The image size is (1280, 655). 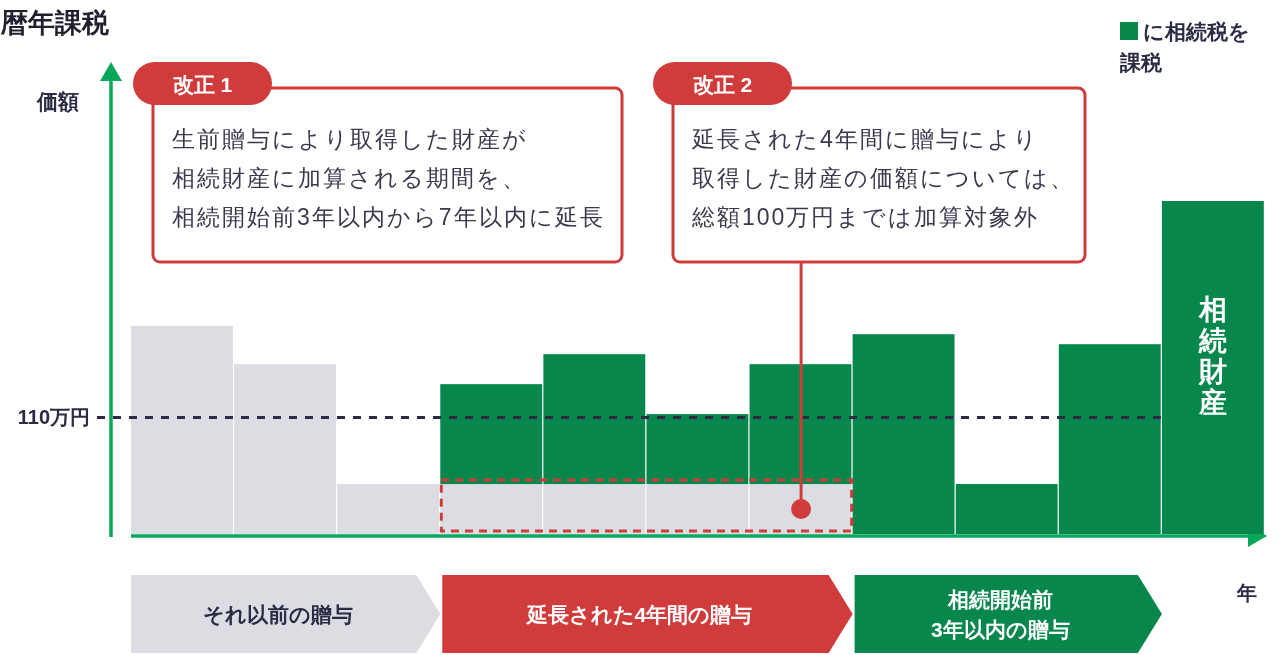 What do you see at coordinates (277, 614) in the screenshot?
I see `text: それ以前の贈与` at bounding box center [277, 614].